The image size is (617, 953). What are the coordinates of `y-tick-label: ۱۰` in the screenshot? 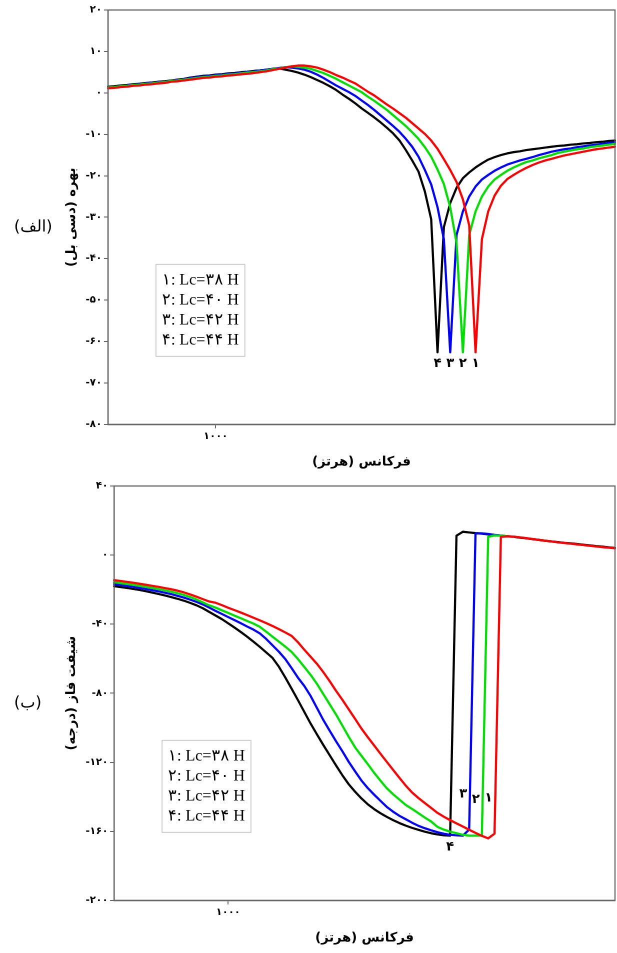 It's located at (96, 52).